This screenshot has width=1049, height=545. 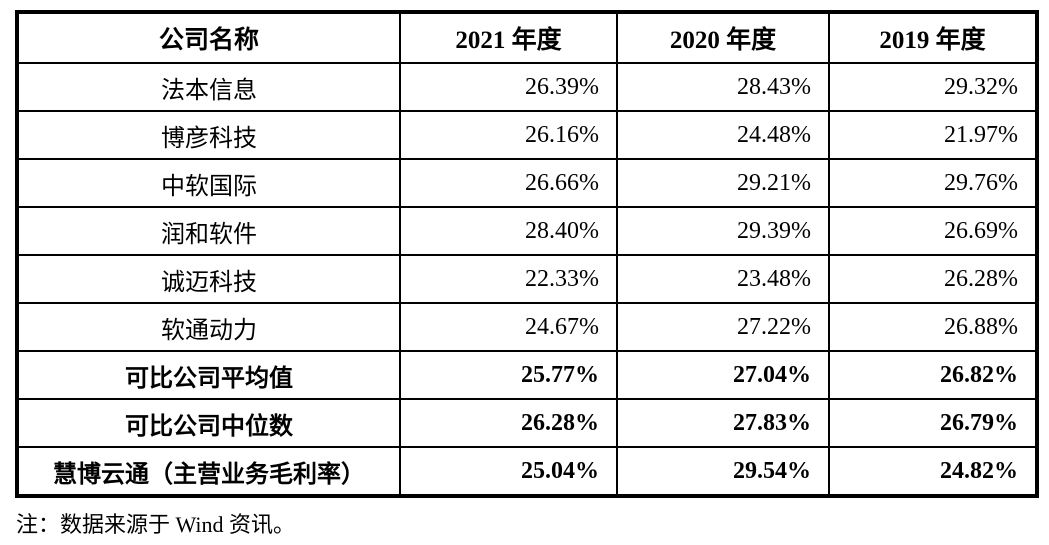 What do you see at coordinates (508, 375) in the screenshot?
I see `value-cell-2021: 25.77%` at bounding box center [508, 375].